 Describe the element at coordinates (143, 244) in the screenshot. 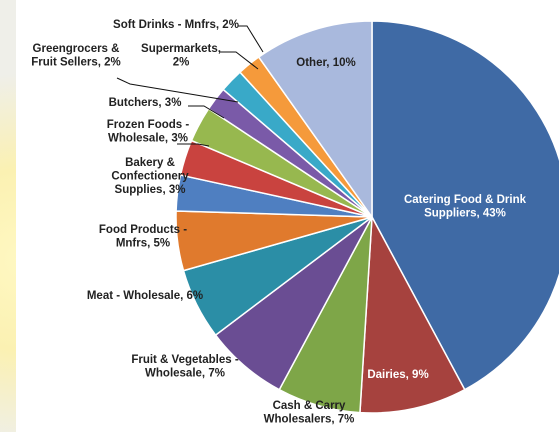

I see `data-label-line: Mnfrs, 5%` at that location.